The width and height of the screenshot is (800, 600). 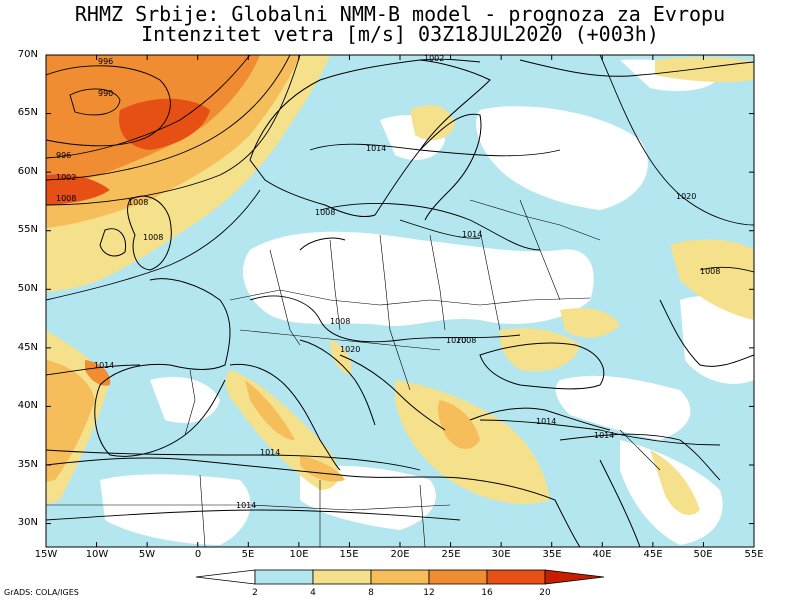 What do you see at coordinates (371, 593) in the screenshot?
I see `colorbar-label: 8` at bounding box center [371, 593].